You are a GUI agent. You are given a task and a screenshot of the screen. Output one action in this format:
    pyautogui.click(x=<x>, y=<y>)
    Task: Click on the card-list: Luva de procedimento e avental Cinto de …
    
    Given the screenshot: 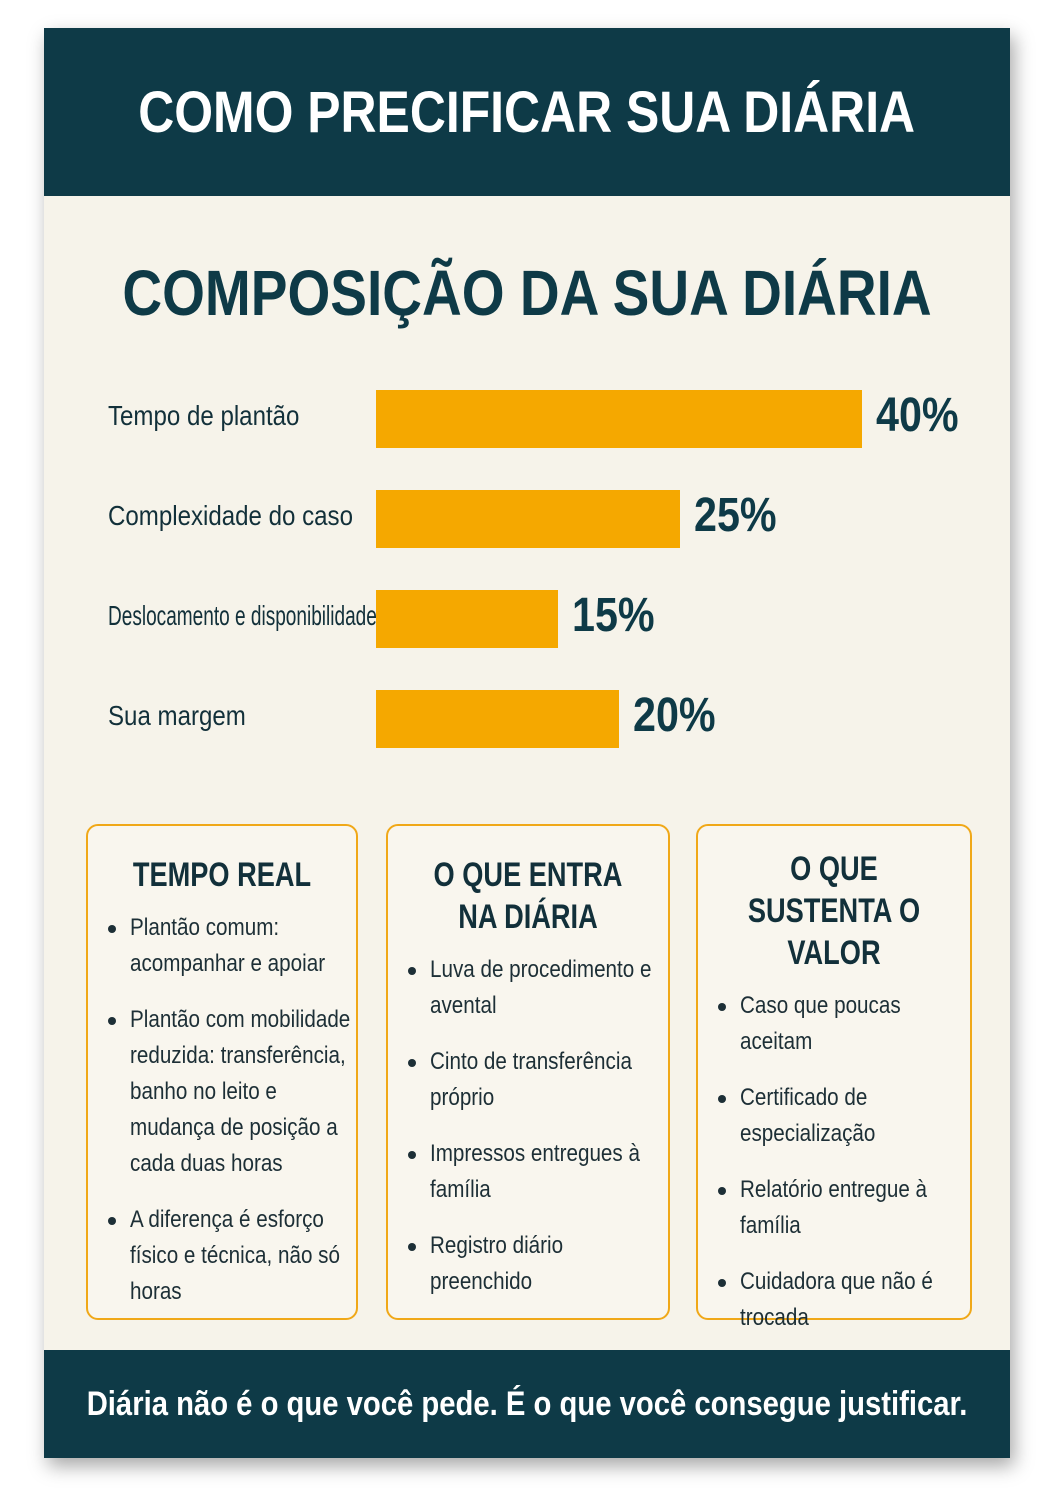 What is the action you would take?
    pyautogui.click(x=528, y=1126)
    